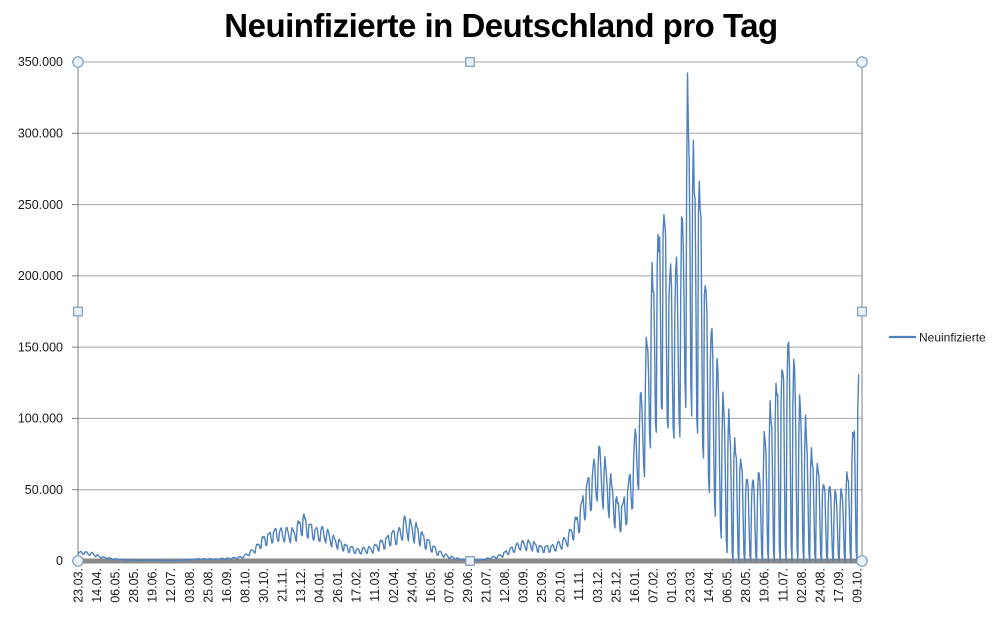  I want to click on legend: Neuinfizierte, so click(937, 338).